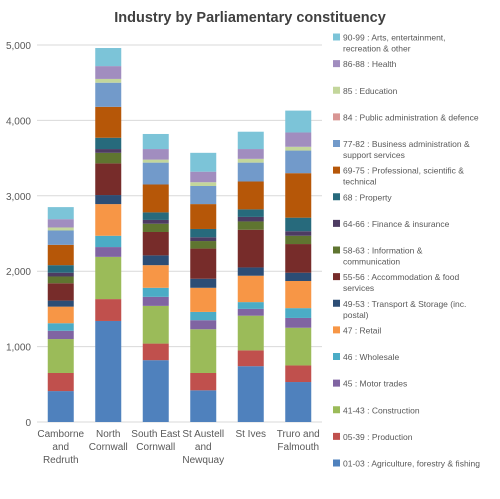 Image resolution: width=500 pixels, height=499 pixels. What do you see at coordinates (28, 423) in the screenshot?
I see `y-tick-label: 0` at bounding box center [28, 423].